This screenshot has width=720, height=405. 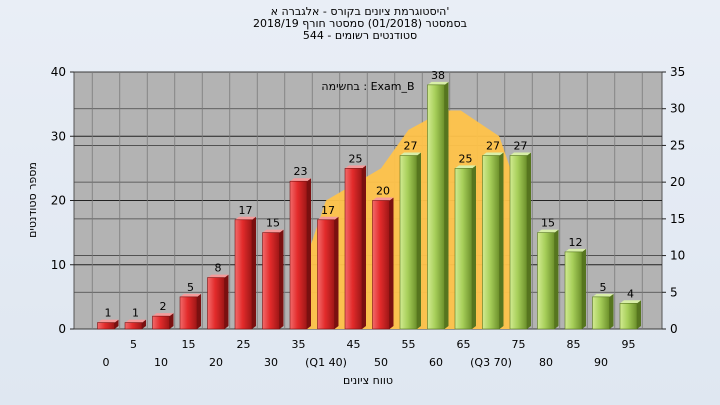 What do you see at coordinates (677, 72) in the screenshot?
I see `y2-tick-label: 35` at bounding box center [677, 72].